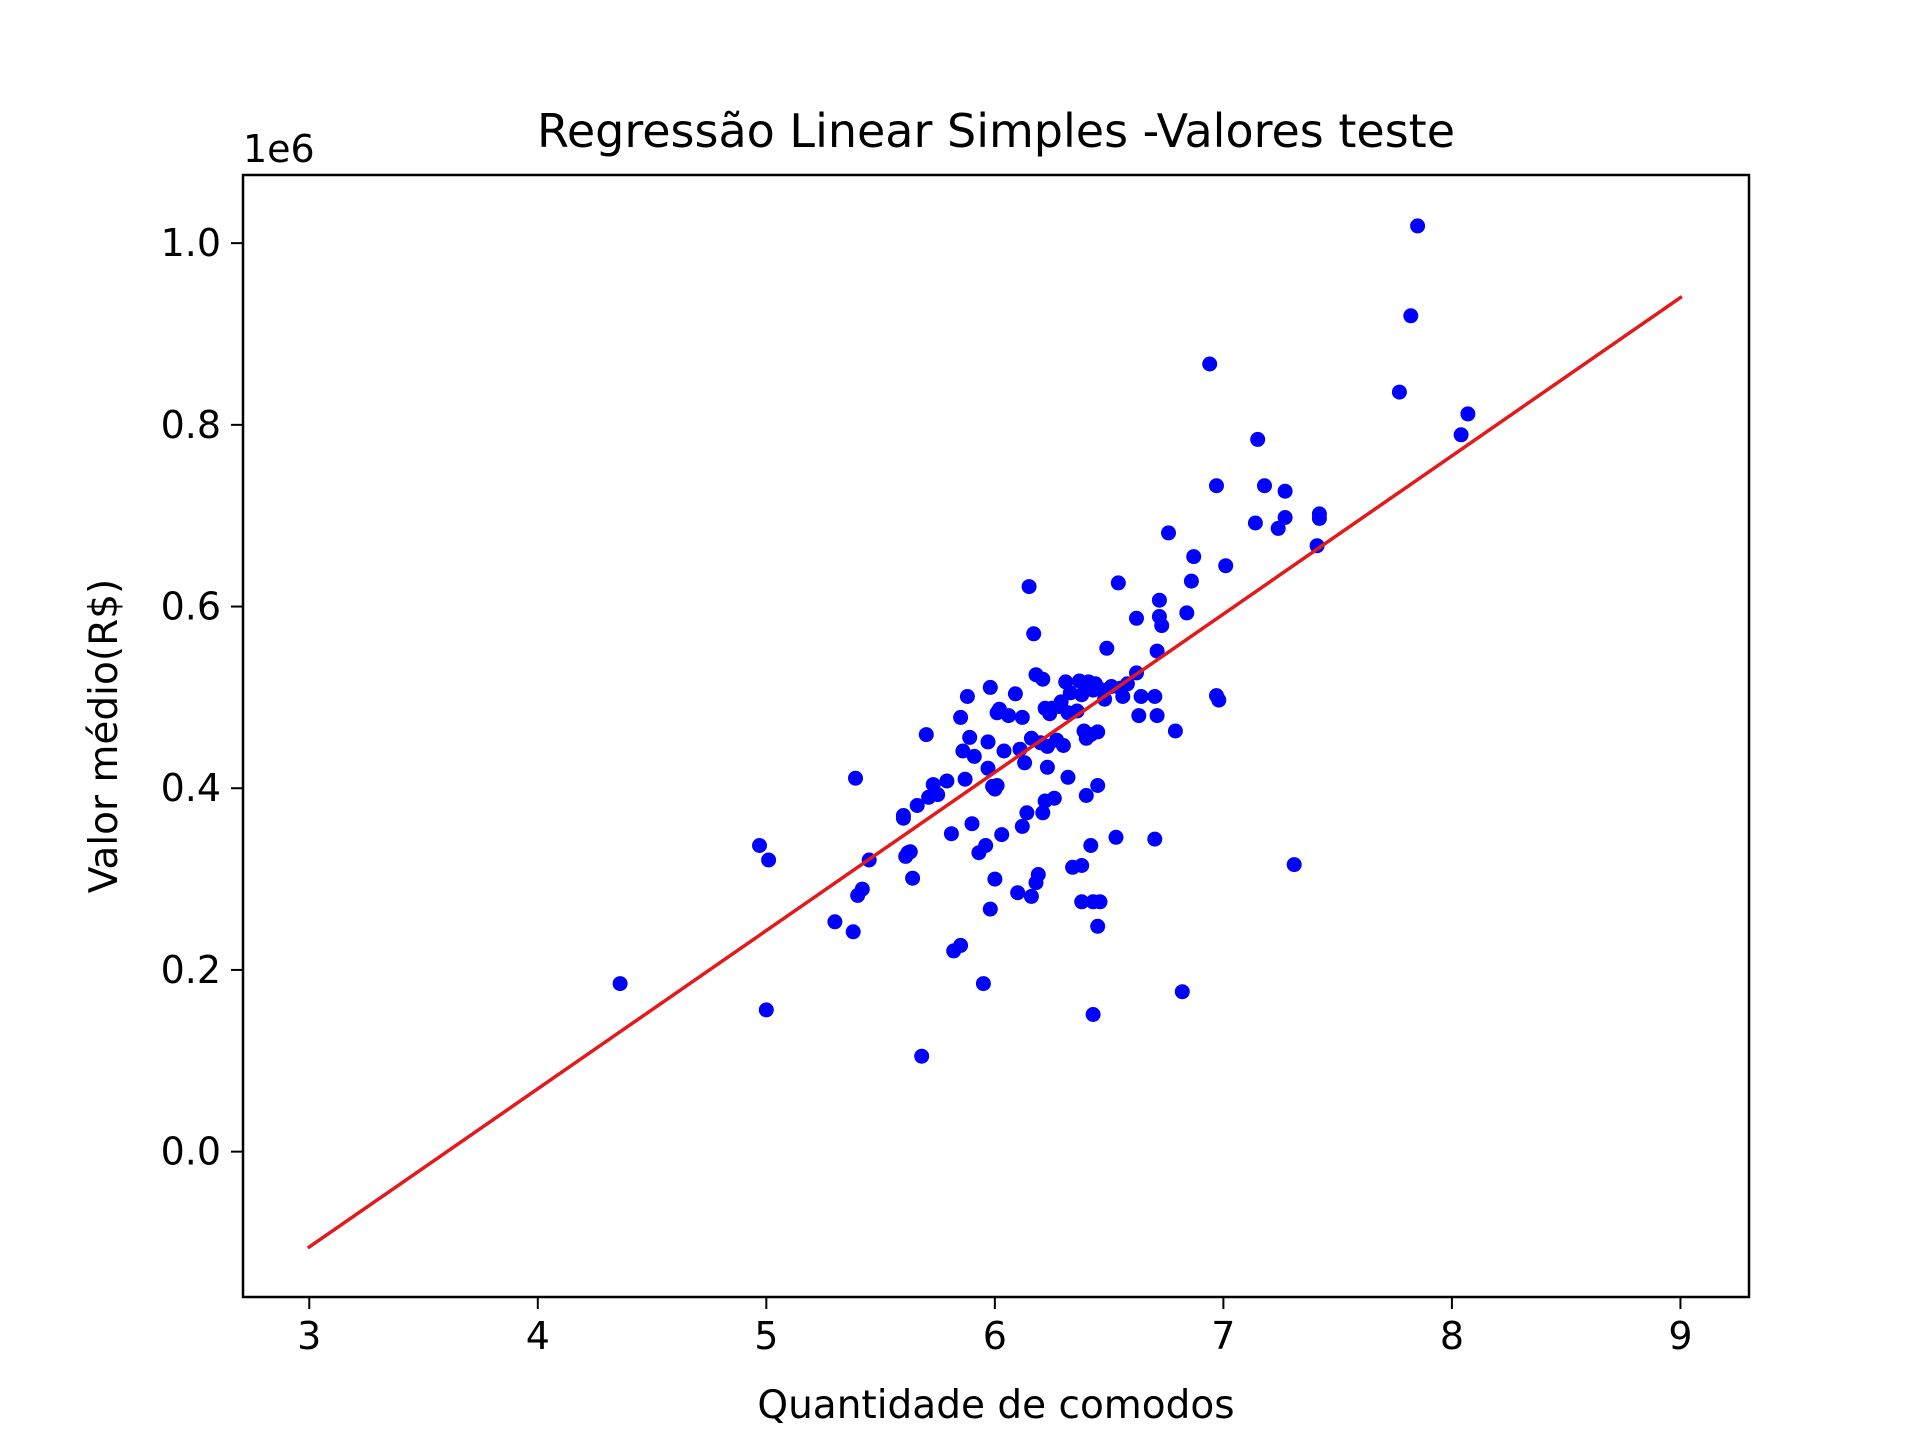 The image size is (1920, 1440). What do you see at coordinates (191, 788) in the screenshot?
I see `y-tick-label: 0.4` at bounding box center [191, 788].